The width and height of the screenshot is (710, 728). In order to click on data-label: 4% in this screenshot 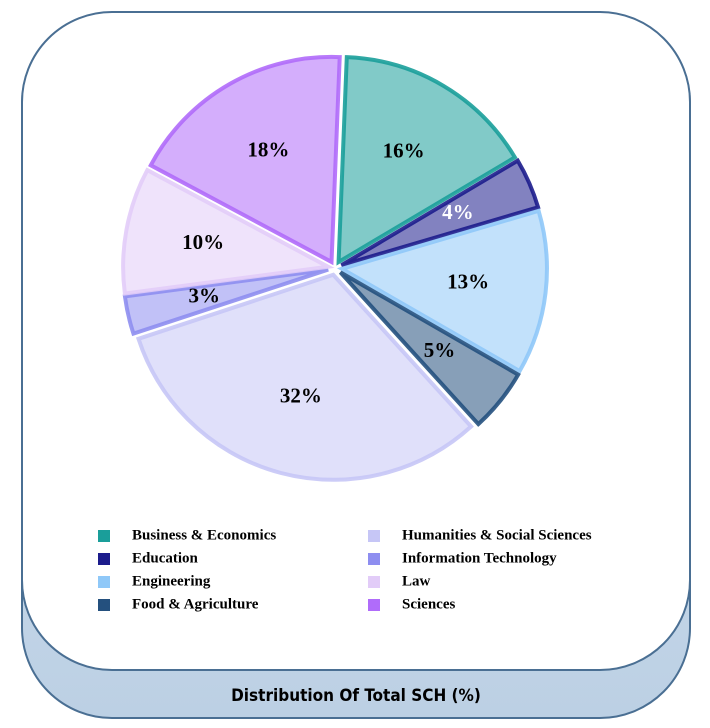, I will do `click(458, 212)`.